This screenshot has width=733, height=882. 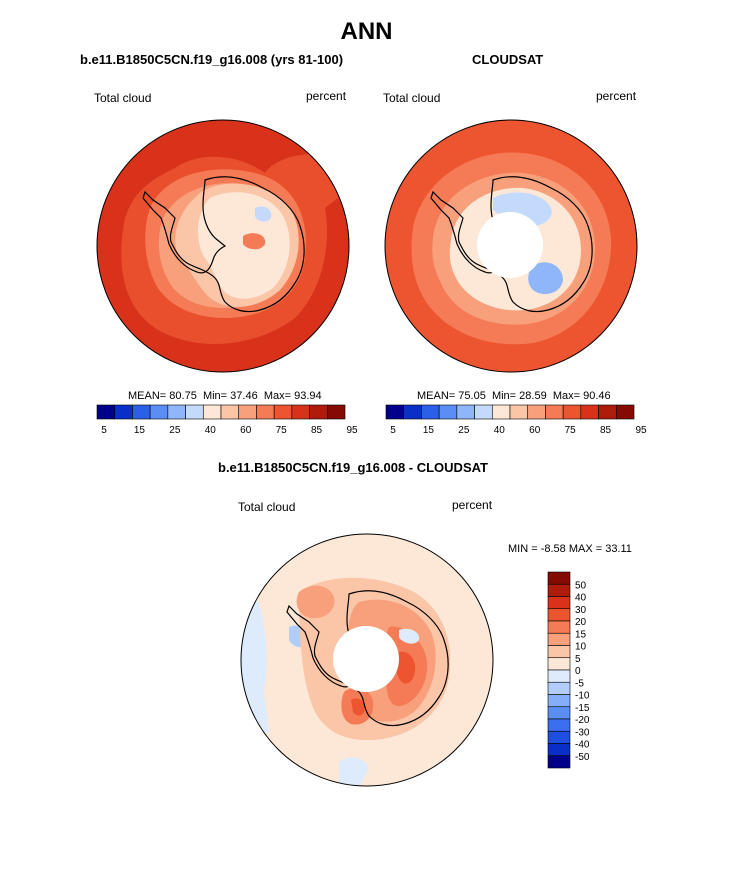 What do you see at coordinates (579, 683) in the screenshot?
I see `panel3-colorbar-tick-label: -5` at bounding box center [579, 683].